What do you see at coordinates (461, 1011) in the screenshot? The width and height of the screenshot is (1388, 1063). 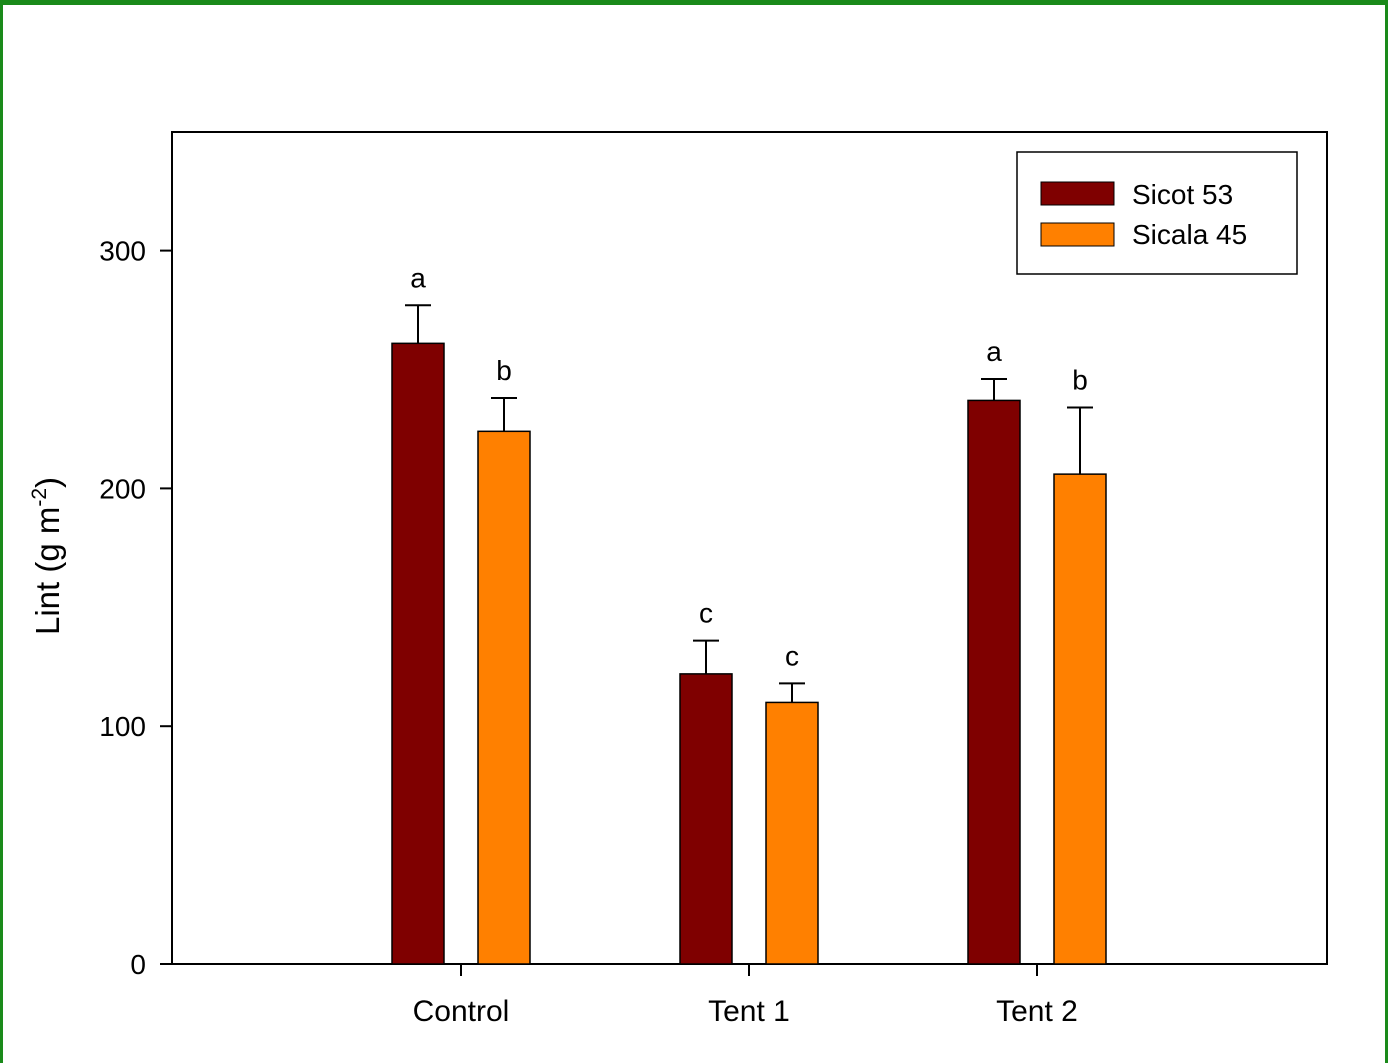 I see `x-tick-label-0: Control` at bounding box center [461, 1011].